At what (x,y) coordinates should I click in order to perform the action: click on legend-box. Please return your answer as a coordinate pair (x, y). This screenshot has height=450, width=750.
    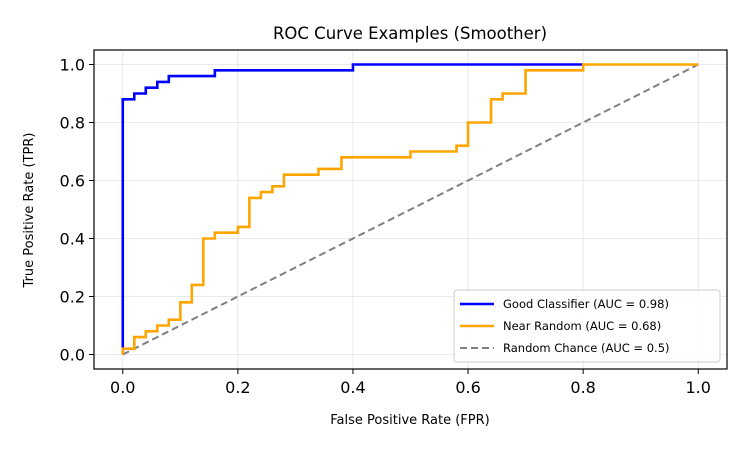
    Looking at the image, I should click on (587, 326).